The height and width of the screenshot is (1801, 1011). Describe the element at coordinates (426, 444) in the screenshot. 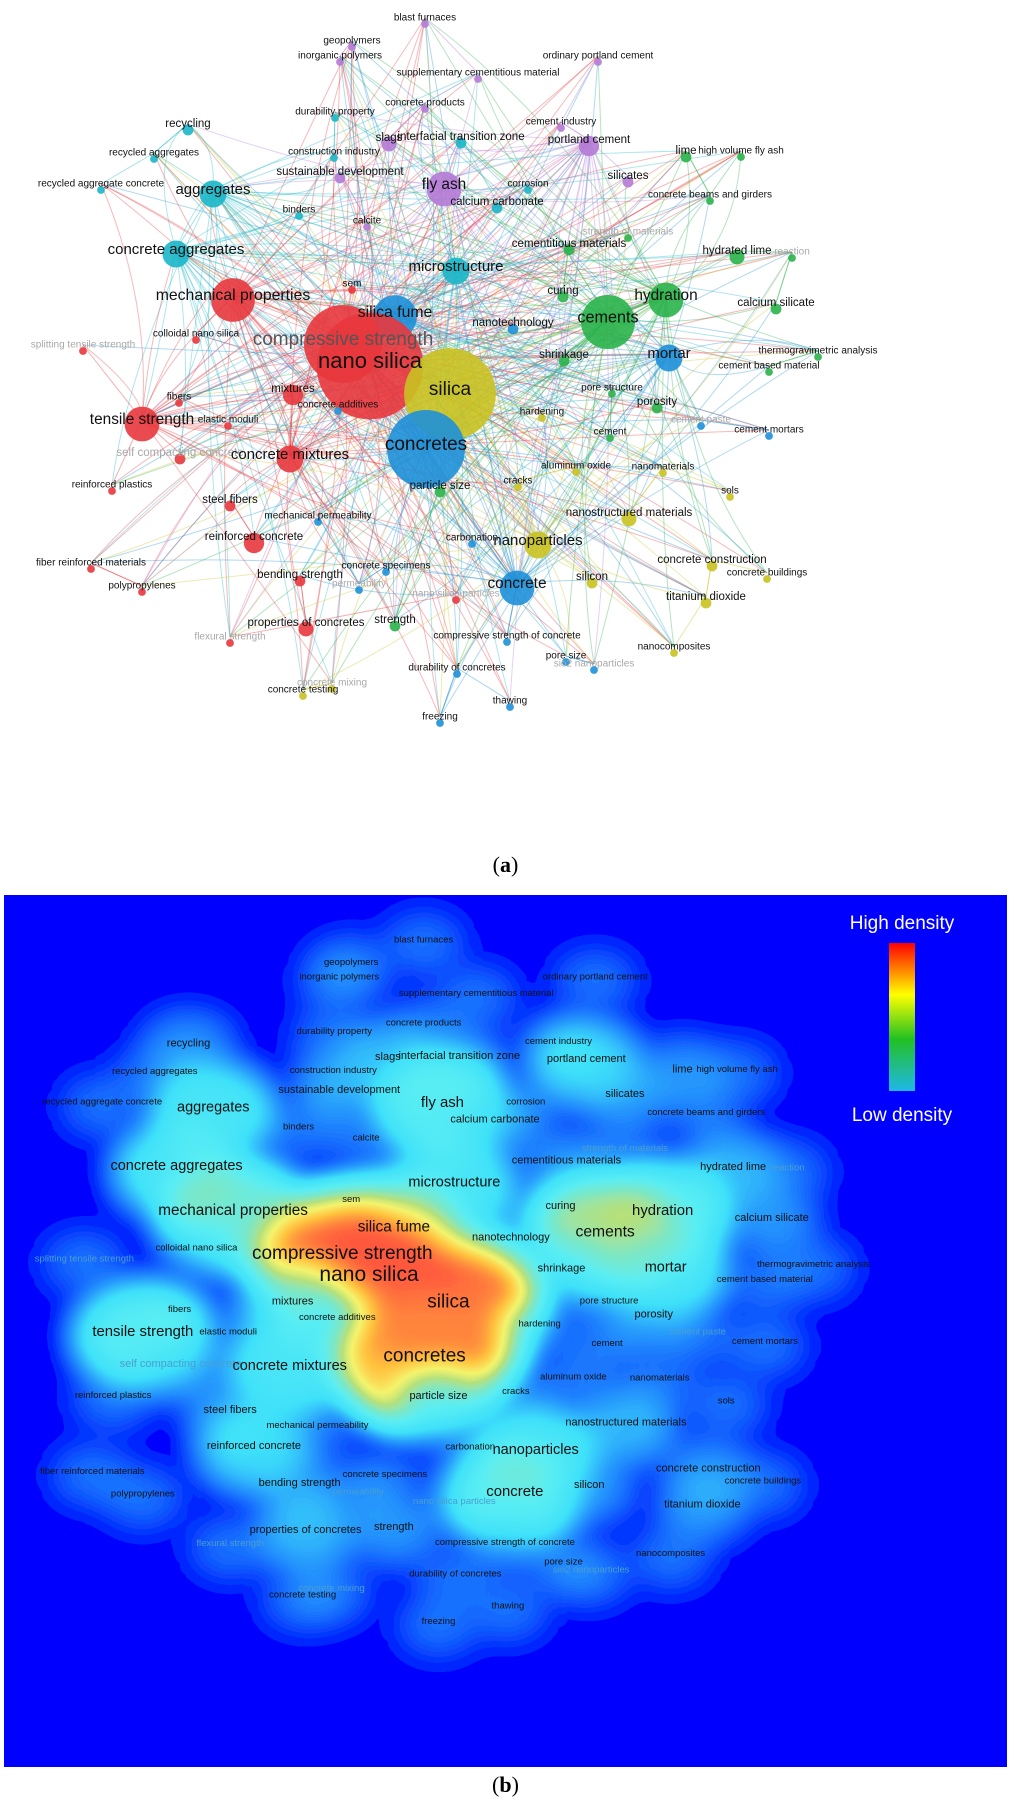

I see `network-node-label: concretes` at that location.